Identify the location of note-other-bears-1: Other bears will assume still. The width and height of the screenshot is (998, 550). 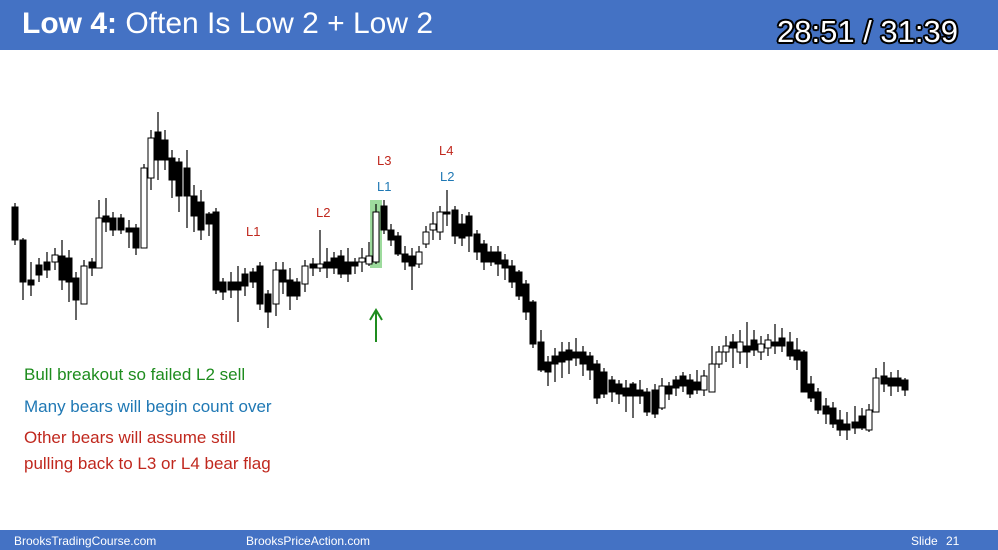
(130, 437).